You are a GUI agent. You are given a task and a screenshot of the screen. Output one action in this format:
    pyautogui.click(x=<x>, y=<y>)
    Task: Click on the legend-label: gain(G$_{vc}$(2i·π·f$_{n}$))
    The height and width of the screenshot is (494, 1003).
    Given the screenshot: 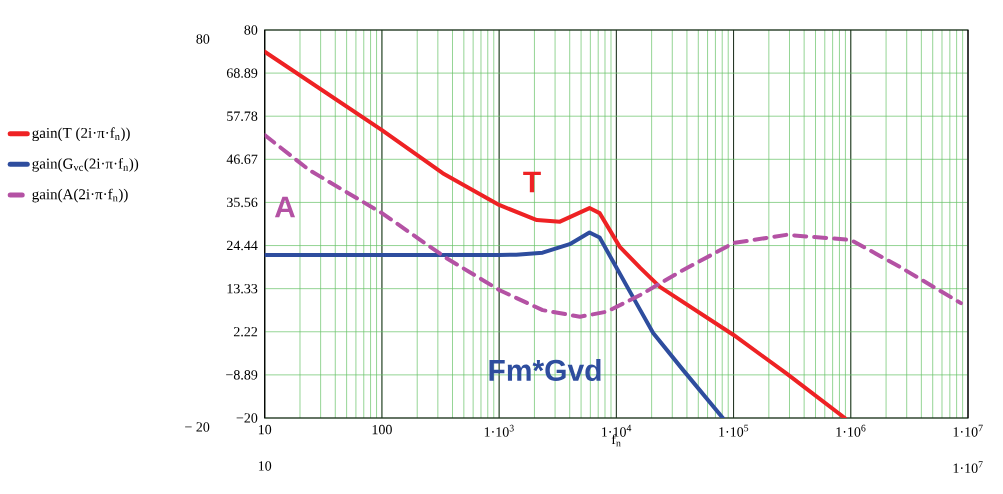 What is the action you would take?
    pyautogui.click(x=85, y=164)
    